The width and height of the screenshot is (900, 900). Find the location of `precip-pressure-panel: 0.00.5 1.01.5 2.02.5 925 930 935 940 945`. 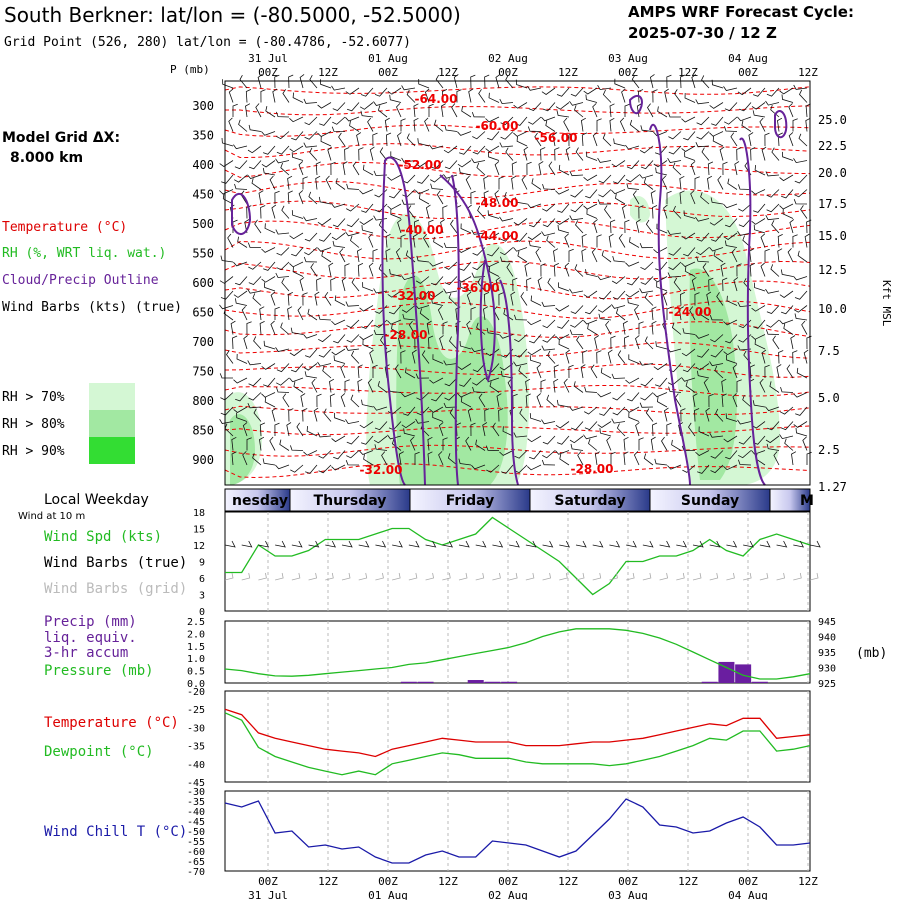

precip-pressure-panel: 0.00.5 1.01.5 2.02.5 925 930 935 940 945 is located at coordinates (511, 653).